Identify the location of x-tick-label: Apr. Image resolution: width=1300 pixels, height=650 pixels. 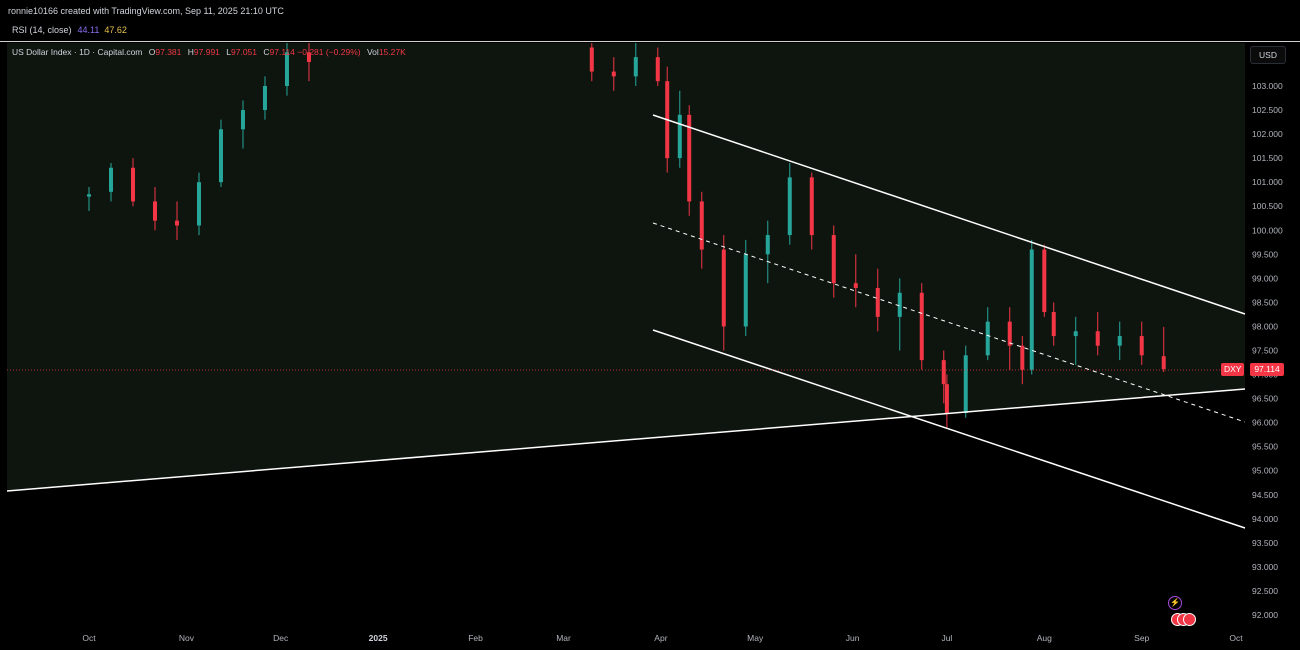
(660, 638).